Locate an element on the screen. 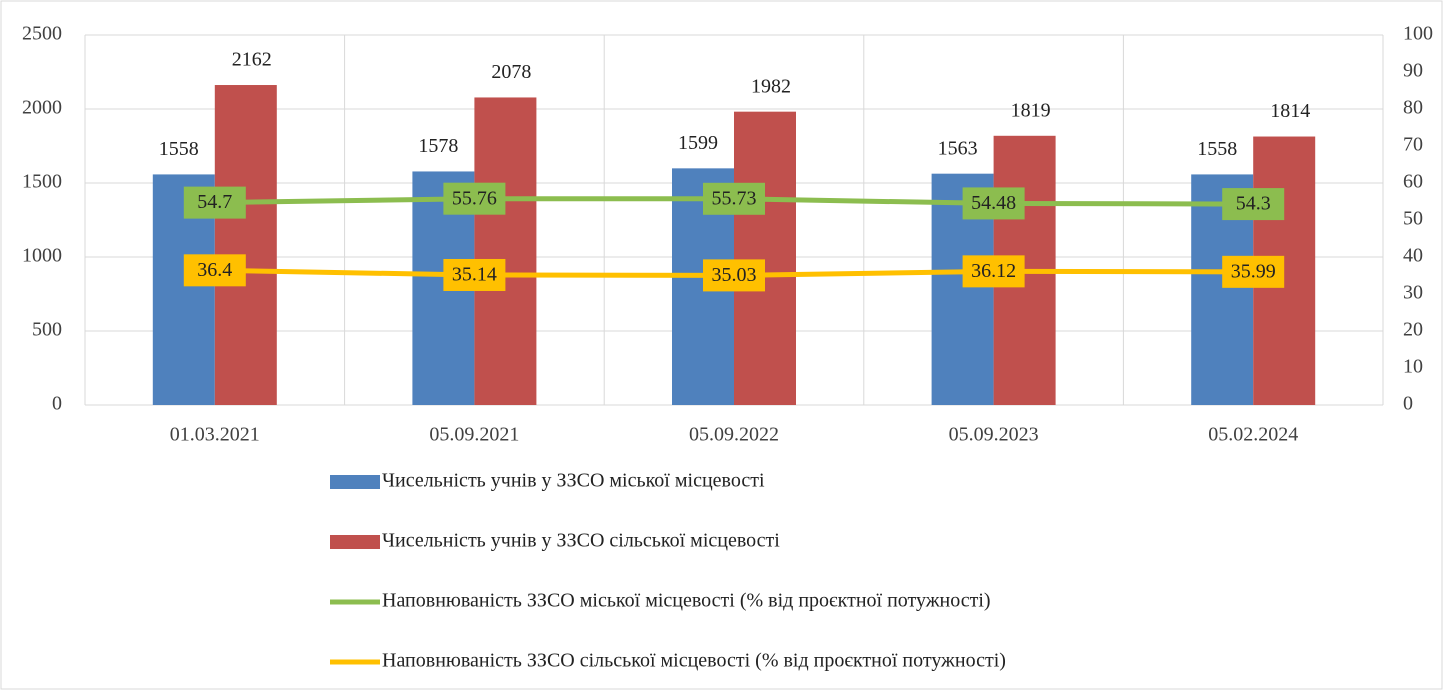 This screenshot has height=691, width=1444. line-value-label: 35.99 is located at coordinates (1253, 271).